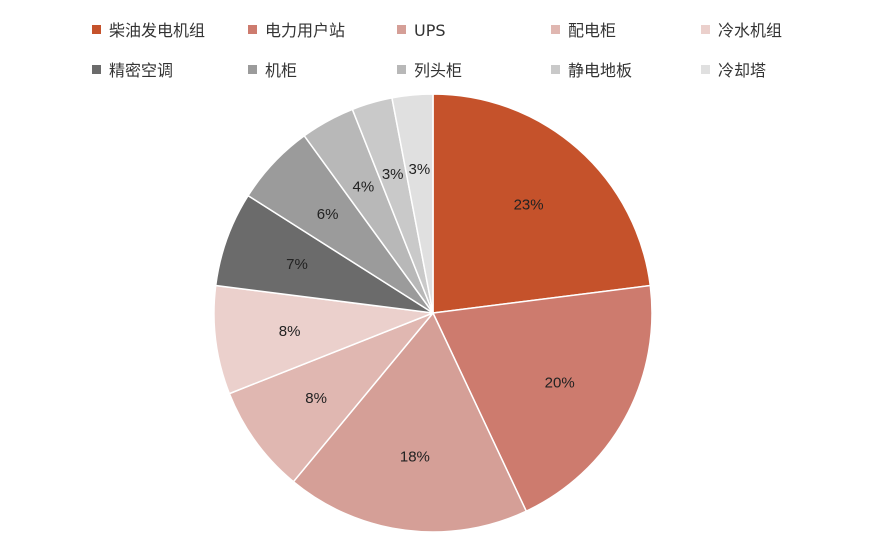  What do you see at coordinates (297, 264) in the screenshot?
I see `slice-label: 7%` at bounding box center [297, 264].